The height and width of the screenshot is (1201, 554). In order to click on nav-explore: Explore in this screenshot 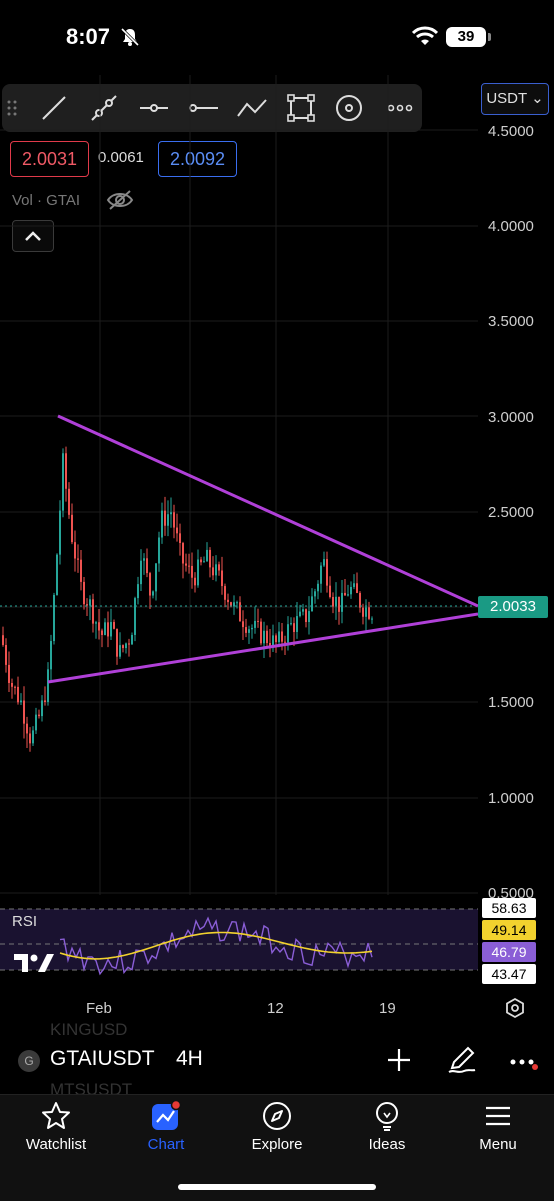, I will do `click(277, 1126)`.